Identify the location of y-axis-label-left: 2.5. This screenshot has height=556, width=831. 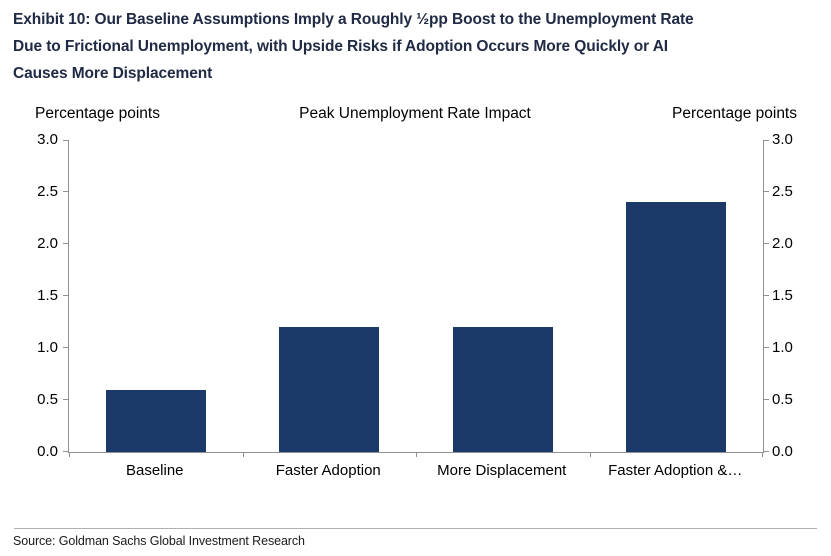
(47, 191).